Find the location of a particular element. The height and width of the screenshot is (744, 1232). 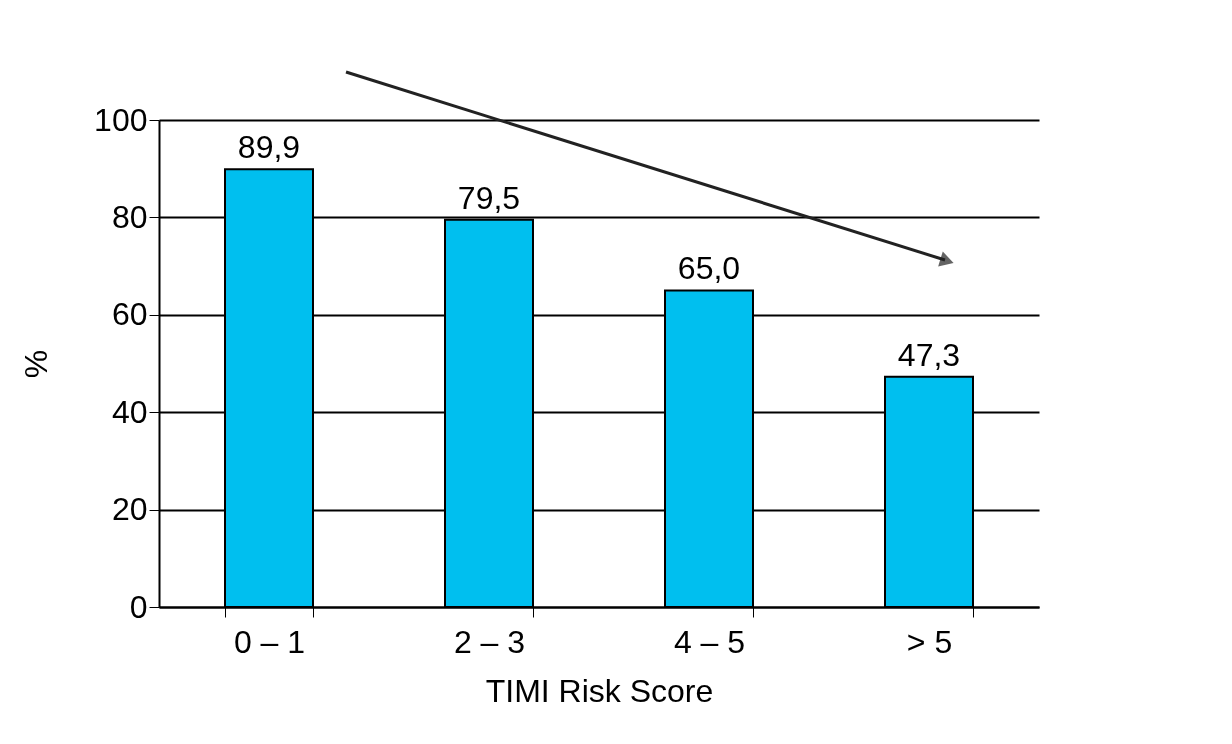

data-label: 47,3 is located at coordinates (929, 354).